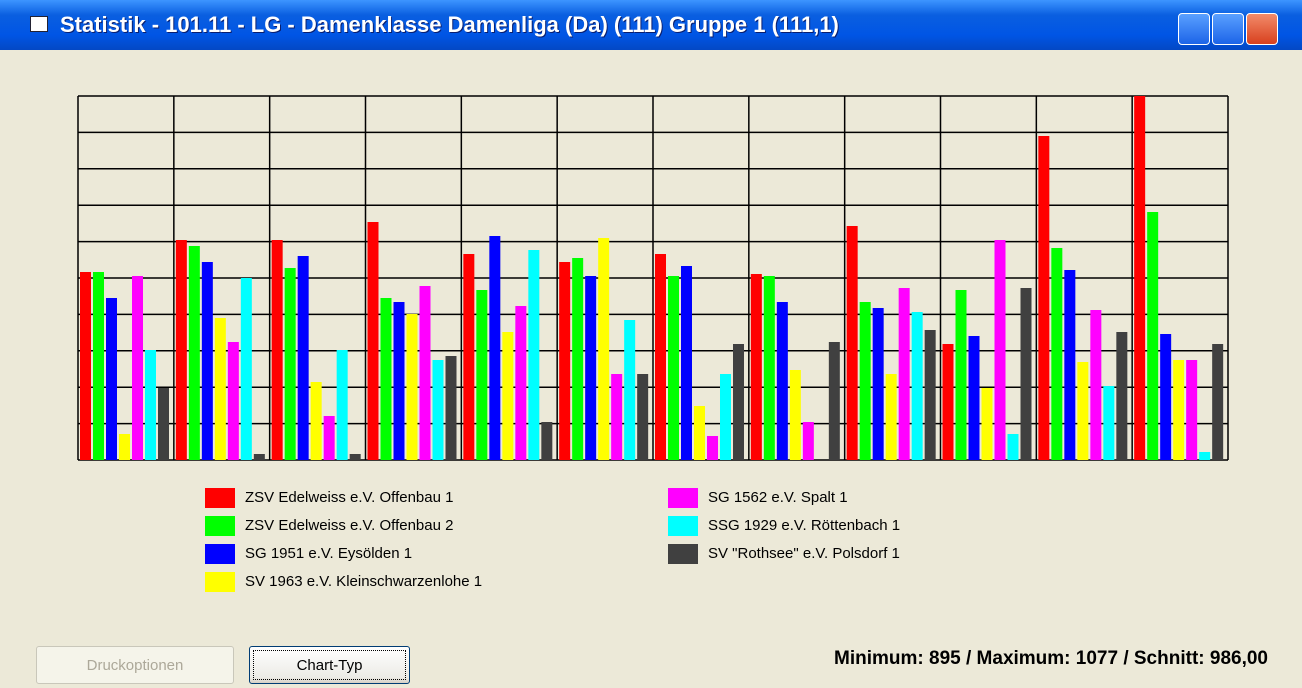 The image size is (1302, 688). I want to click on legend-label: SG 1562 e.V. Spalt 1, so click(778, 497).